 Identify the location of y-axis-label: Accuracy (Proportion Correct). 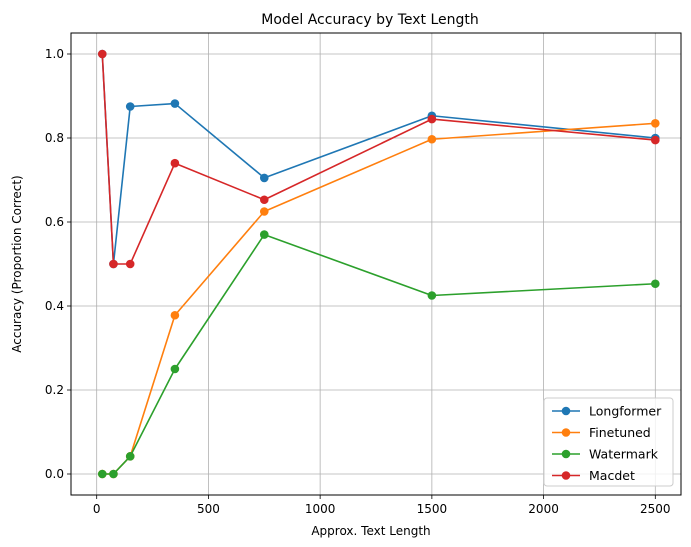
(17, 264).